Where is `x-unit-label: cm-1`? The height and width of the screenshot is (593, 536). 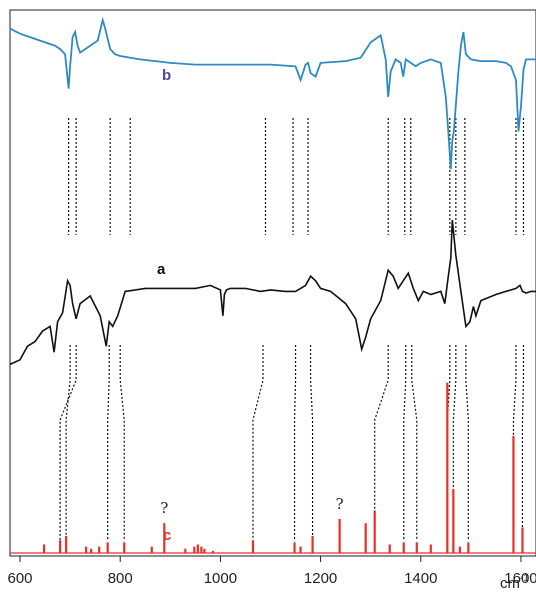 x-unit-label: cm-1 is located at coordinates (514, 582).